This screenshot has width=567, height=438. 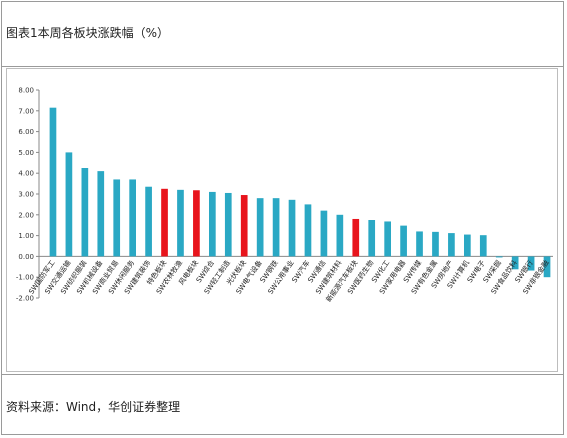 I want to click on y-tick-label: 1.00, so click(x=26, y=236).